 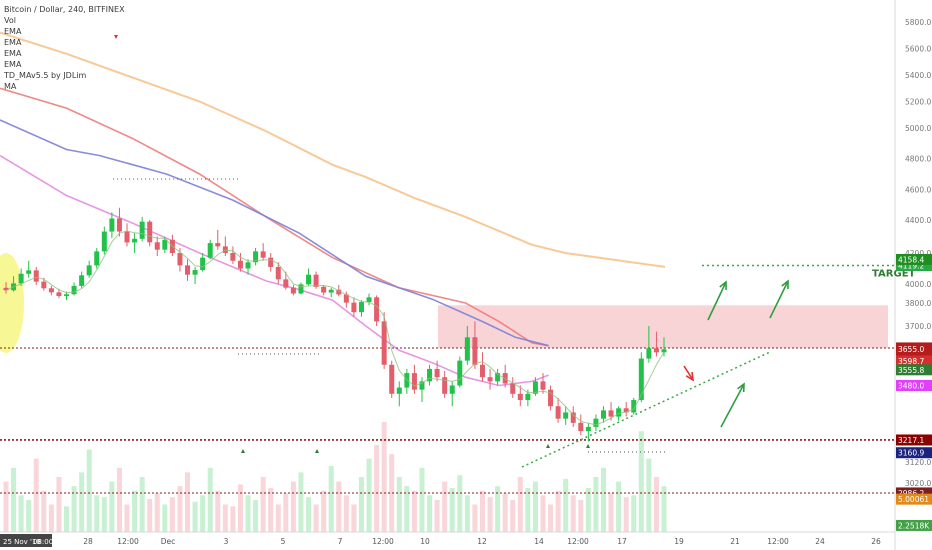 What do you see at coordinates (918, 326) in the screenshot?
I see `y-tick-label: 3700.0` at bounding box center [918, 326].